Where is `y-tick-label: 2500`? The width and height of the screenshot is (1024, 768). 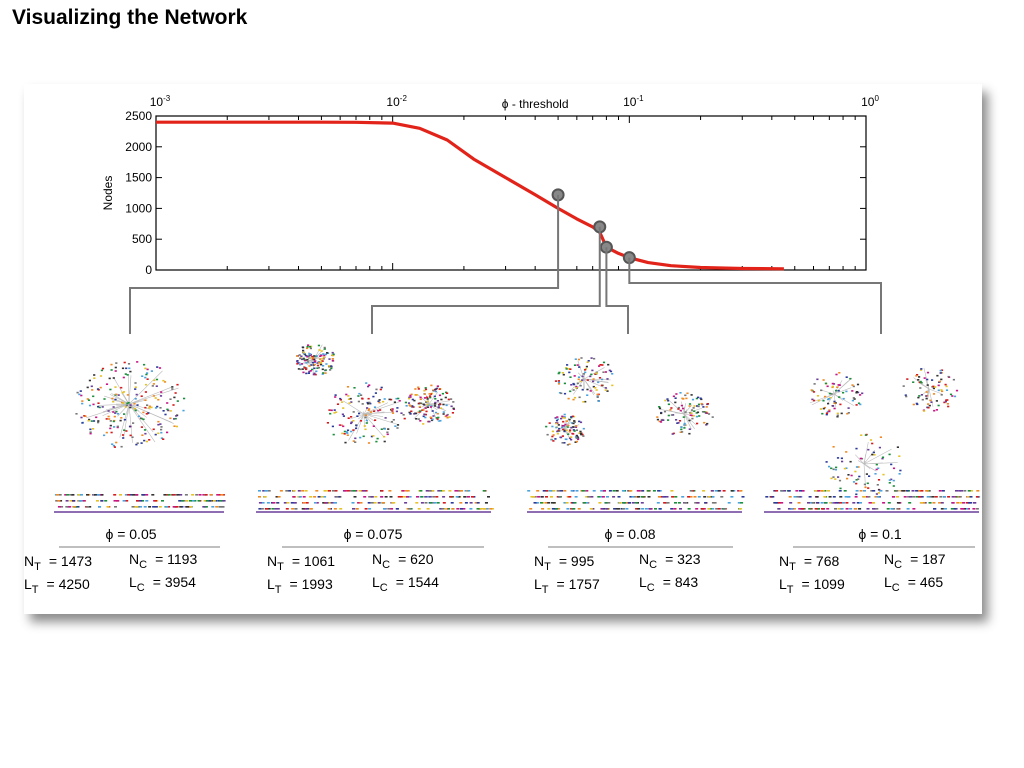 y-tick-label: 2500 is located at coordinates (138, 116).